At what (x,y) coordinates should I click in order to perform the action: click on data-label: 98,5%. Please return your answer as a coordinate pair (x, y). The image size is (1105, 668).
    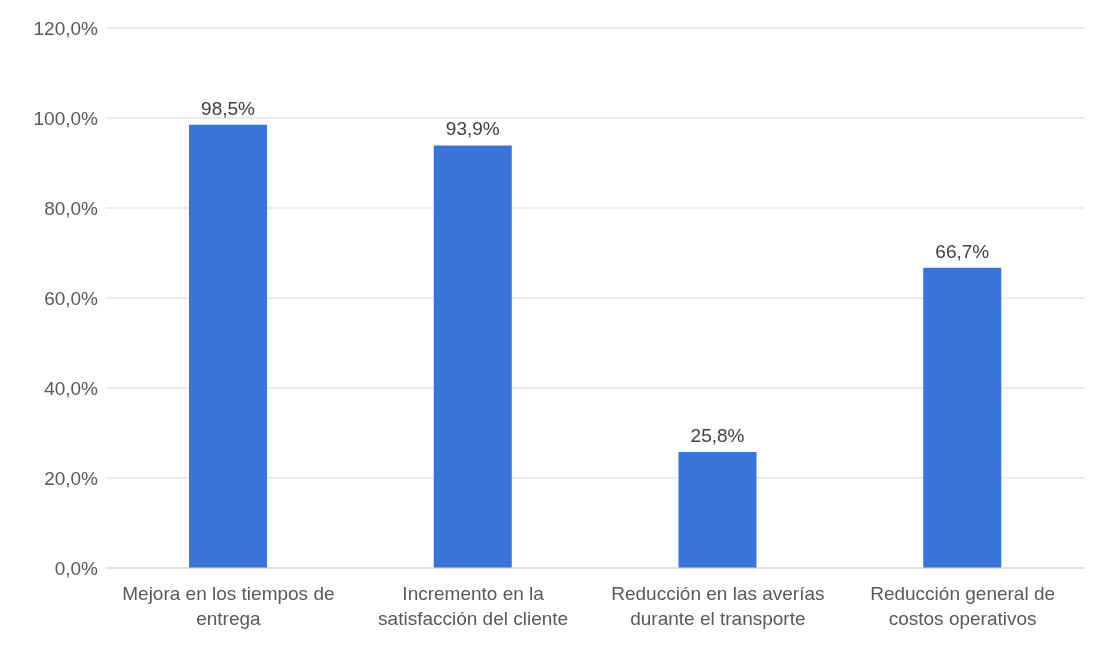
    Looking at the image, I should click on (228, 108).